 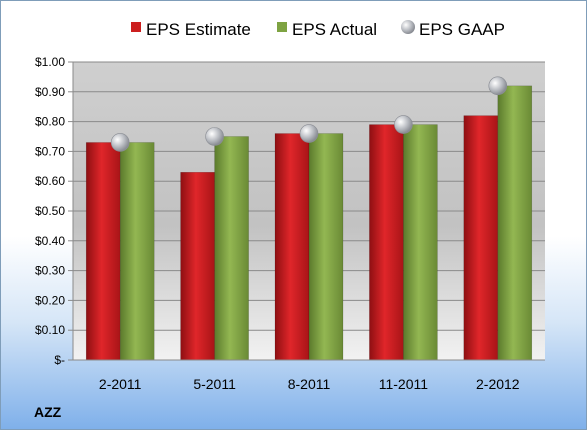 I want to click on y-tick-label: $0.70, so click(x=50, y=151).